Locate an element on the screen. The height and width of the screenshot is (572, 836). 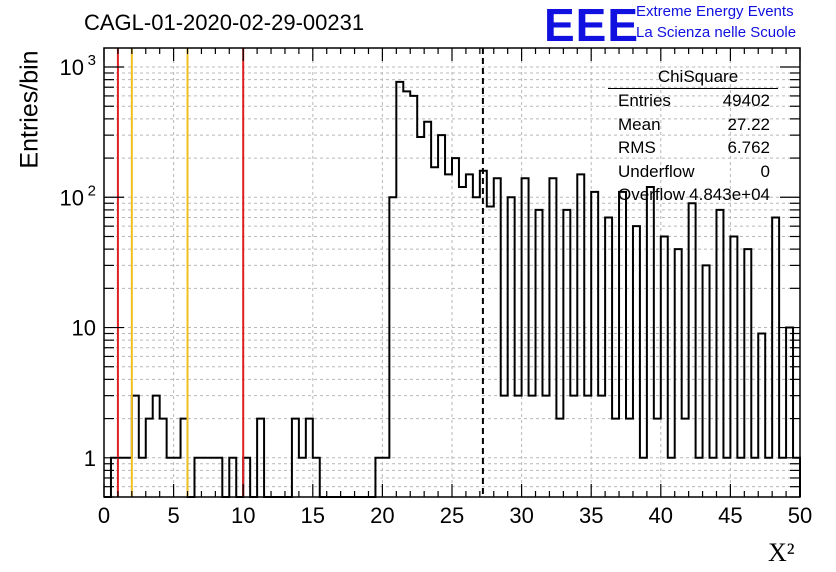
x-tick-label: 10 is located at coordinates (243, 515).